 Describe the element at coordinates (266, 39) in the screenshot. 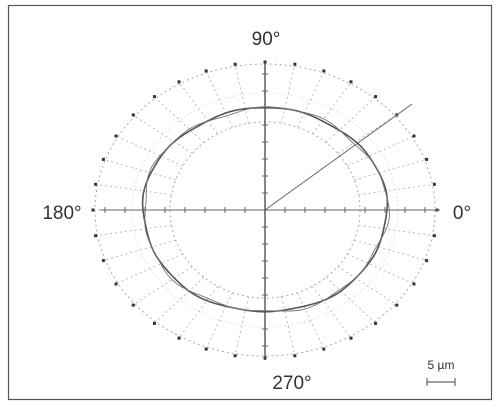

I see `label-90: 90°` at that location.